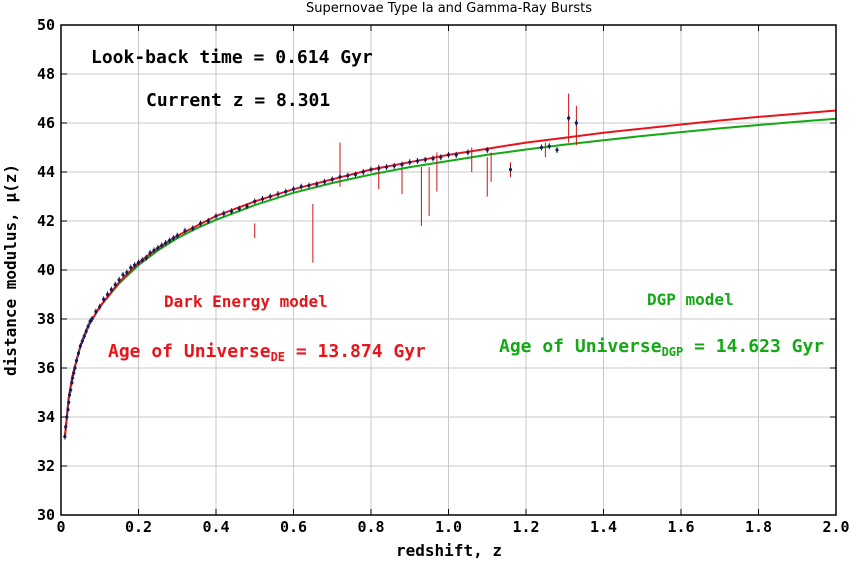  What do you see at coordinates (46, 221) in the screenshot?
I see `y-tick-label: 42` at bounding box center [46, 221].